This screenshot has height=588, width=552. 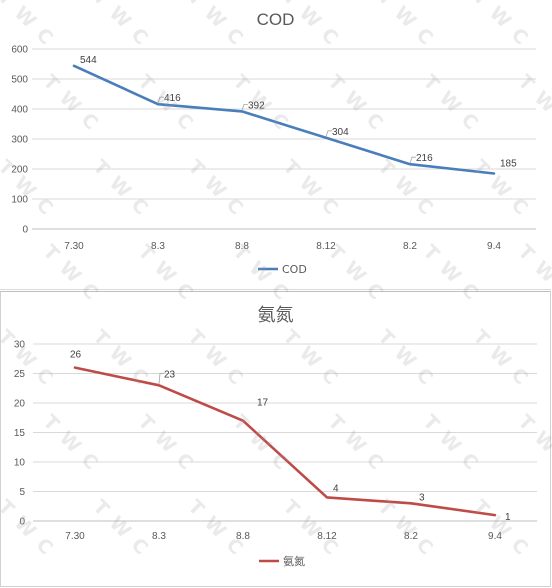 I want to click on data-label: 544, so click(x=88, y=60).